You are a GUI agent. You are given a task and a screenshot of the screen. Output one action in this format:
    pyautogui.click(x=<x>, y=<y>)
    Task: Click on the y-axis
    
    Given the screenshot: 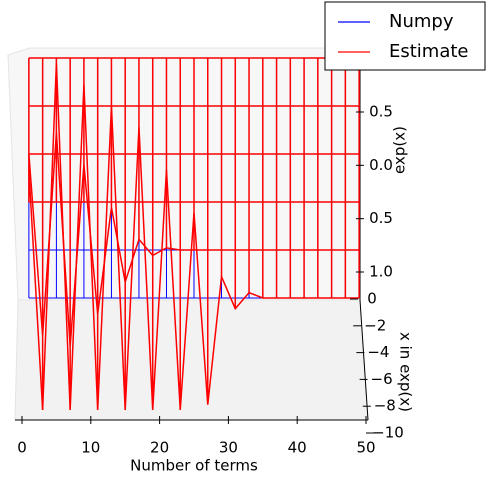 What is the action you would take?
    pyautogui.click(x=364, y=360)
    